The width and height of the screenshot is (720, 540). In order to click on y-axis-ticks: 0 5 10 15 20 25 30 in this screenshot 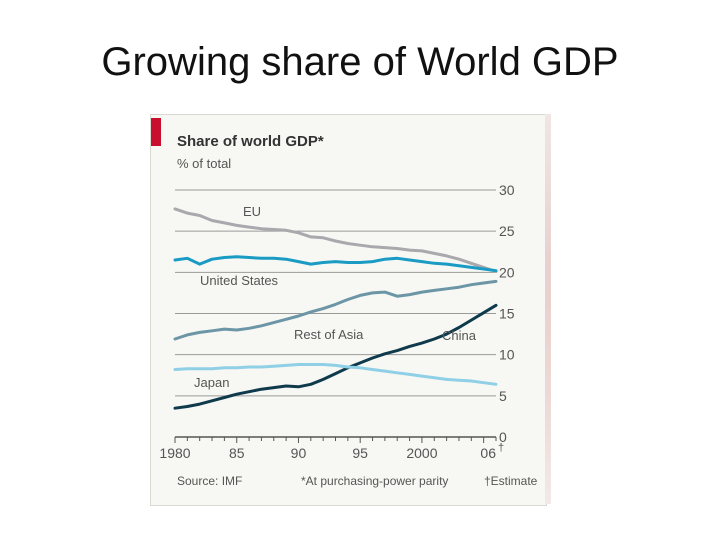, I will do `click(507, 313)`.